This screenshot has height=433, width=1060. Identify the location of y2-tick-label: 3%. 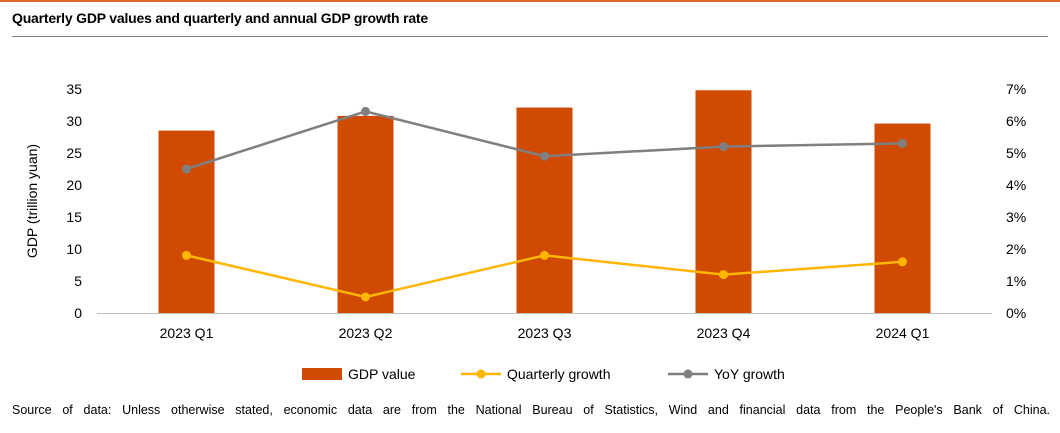
(1016, 217).